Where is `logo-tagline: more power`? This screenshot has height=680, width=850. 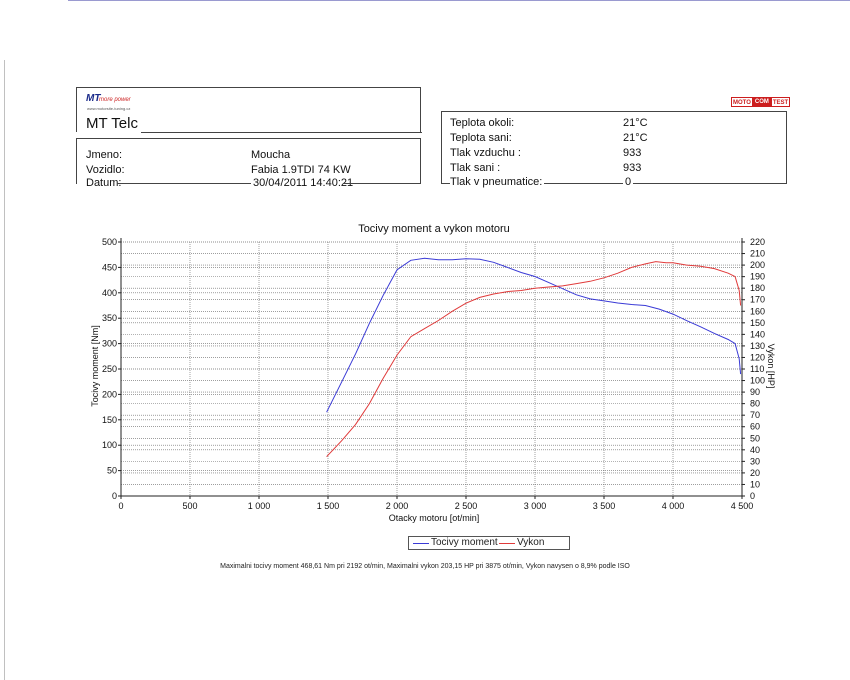 logo-tagline: more power is located at coordinates (115, 100).